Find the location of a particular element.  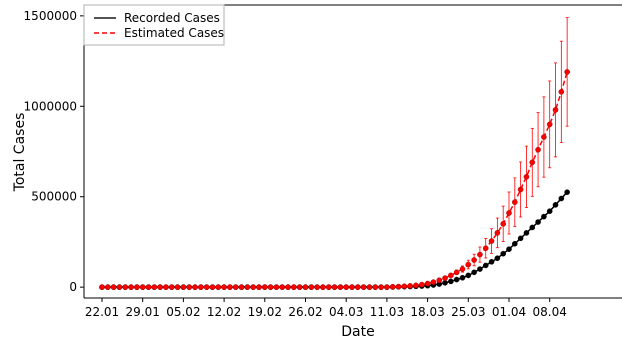

y-tick-label: 0 is located at coordinates (73, 287).